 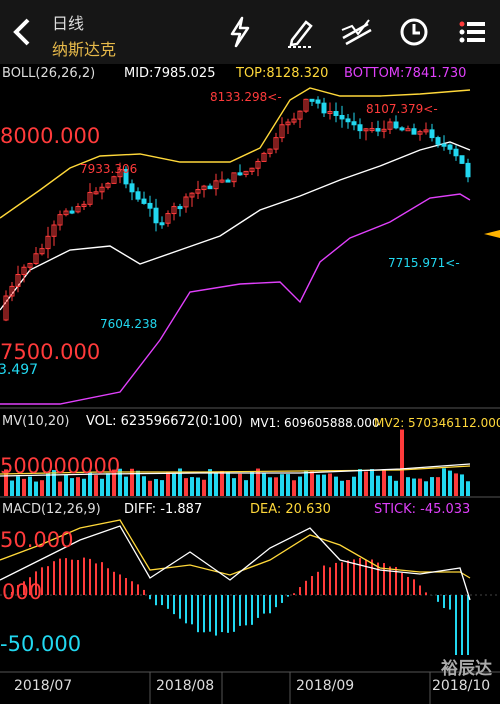 I want to click on volume-mv1-line, so click(x=235, y=470).